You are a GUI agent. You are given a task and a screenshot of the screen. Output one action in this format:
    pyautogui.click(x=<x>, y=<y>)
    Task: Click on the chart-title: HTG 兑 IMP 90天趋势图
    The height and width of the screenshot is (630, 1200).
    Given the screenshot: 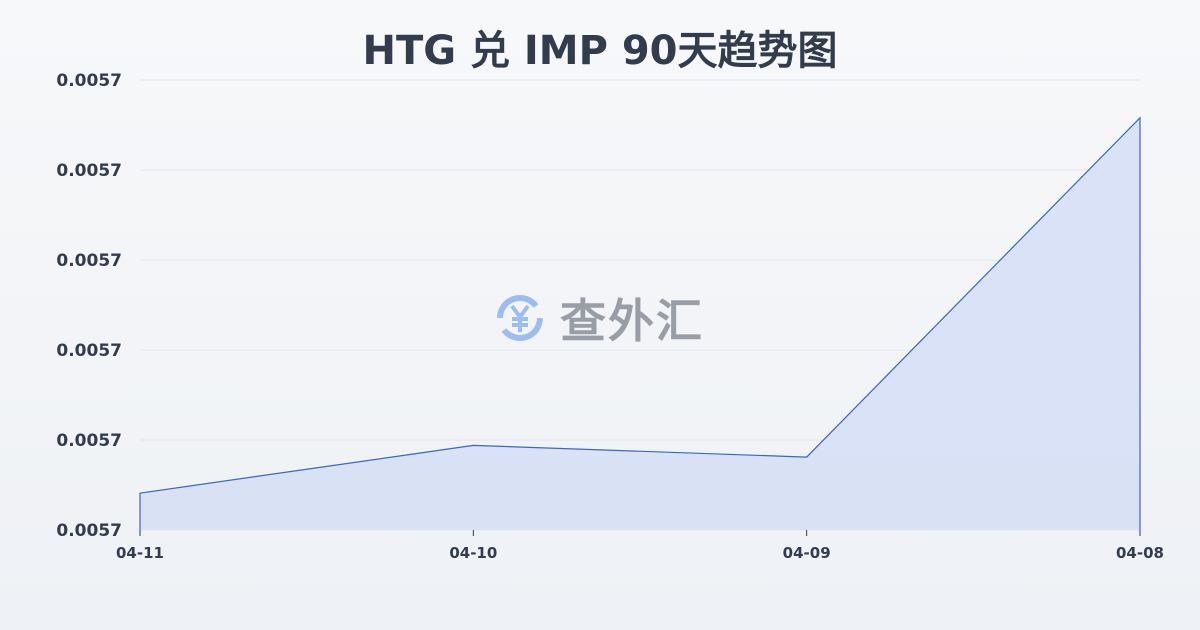 What is the action you would take?
    pyautogui.click(x=600, y=51)
    